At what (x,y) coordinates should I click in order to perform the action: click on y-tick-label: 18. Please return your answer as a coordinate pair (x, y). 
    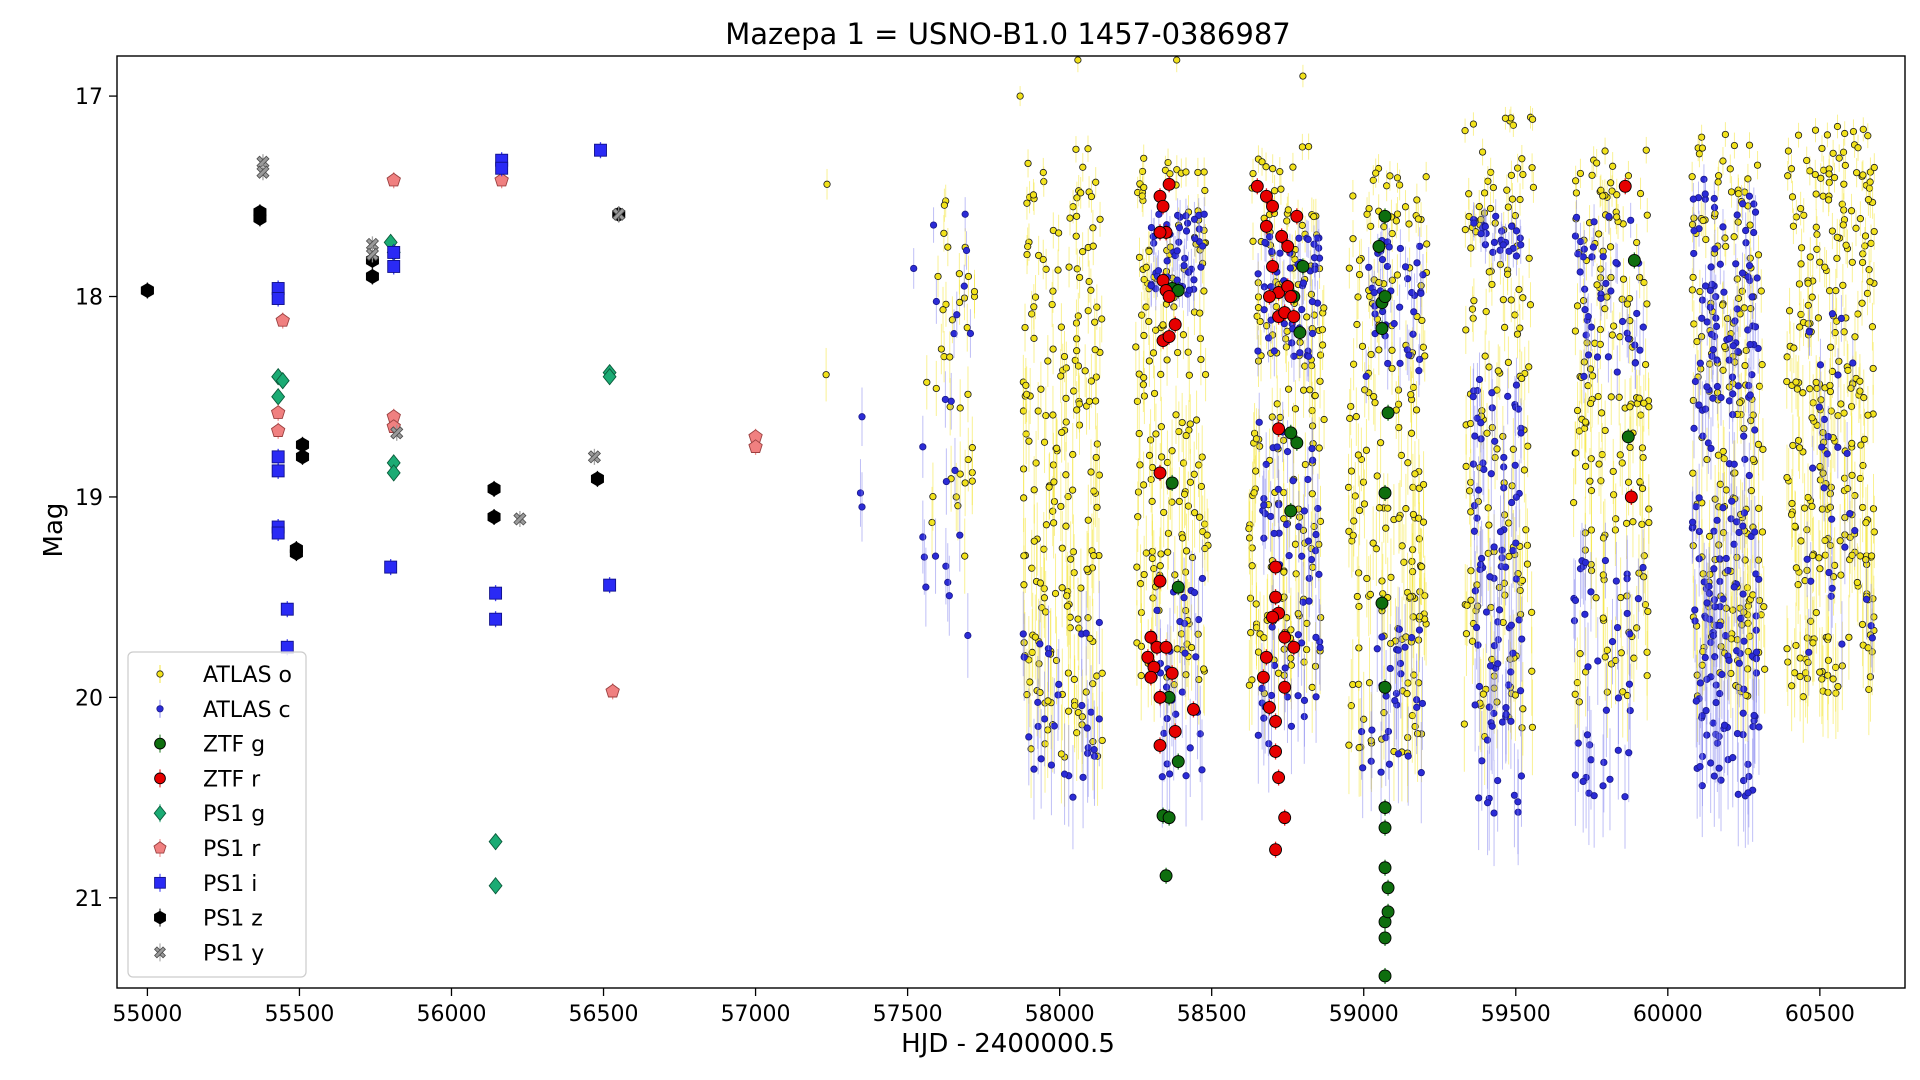
    Looking at the image, I should click on (89, 298).